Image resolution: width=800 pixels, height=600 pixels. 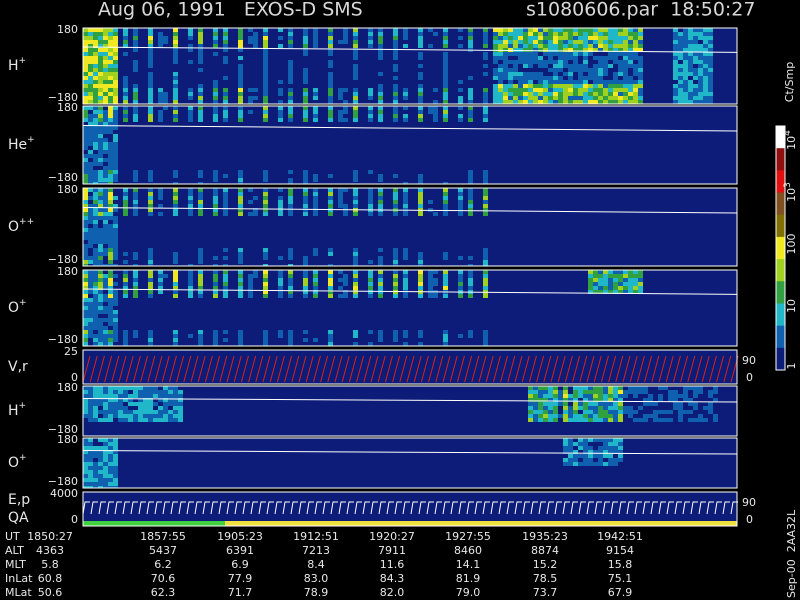 What do you see at coordinates (18, 518) in the screenshot?
I see `panel-label-2: QA` at bounding box center [18, 518].